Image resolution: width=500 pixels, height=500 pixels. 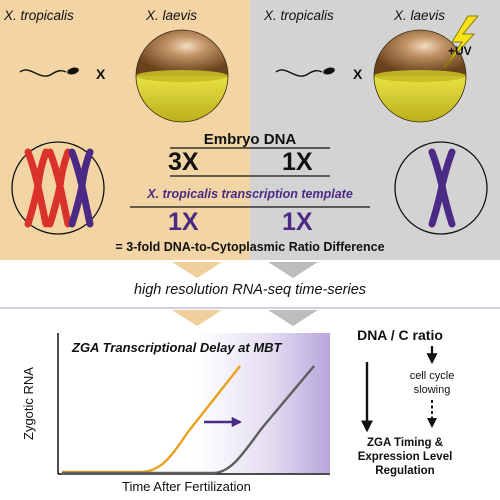 What do you see at coordinates (432, 383) in the screenshot?
I see `model-middle-text: cell cycle slowing` at bounding box center [432, 383].